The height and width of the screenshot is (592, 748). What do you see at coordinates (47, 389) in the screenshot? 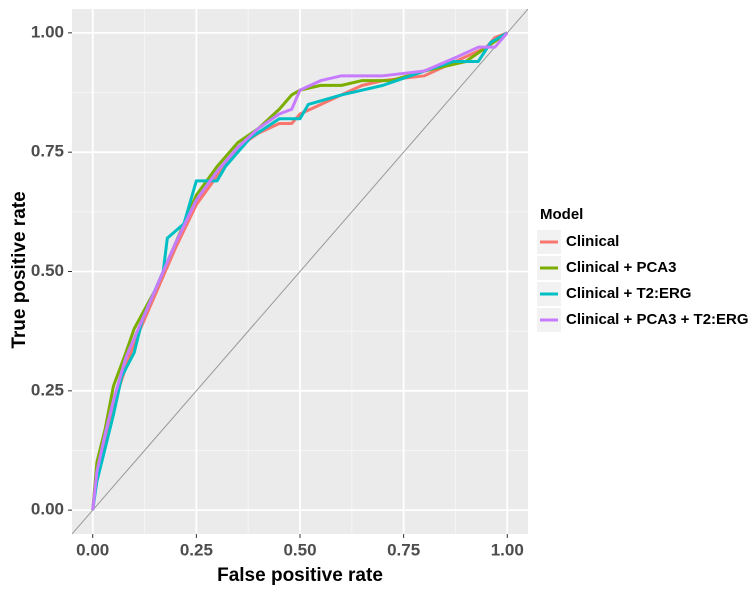
I see `y-tick-label: 0.25` at bounding box center [47, 389].